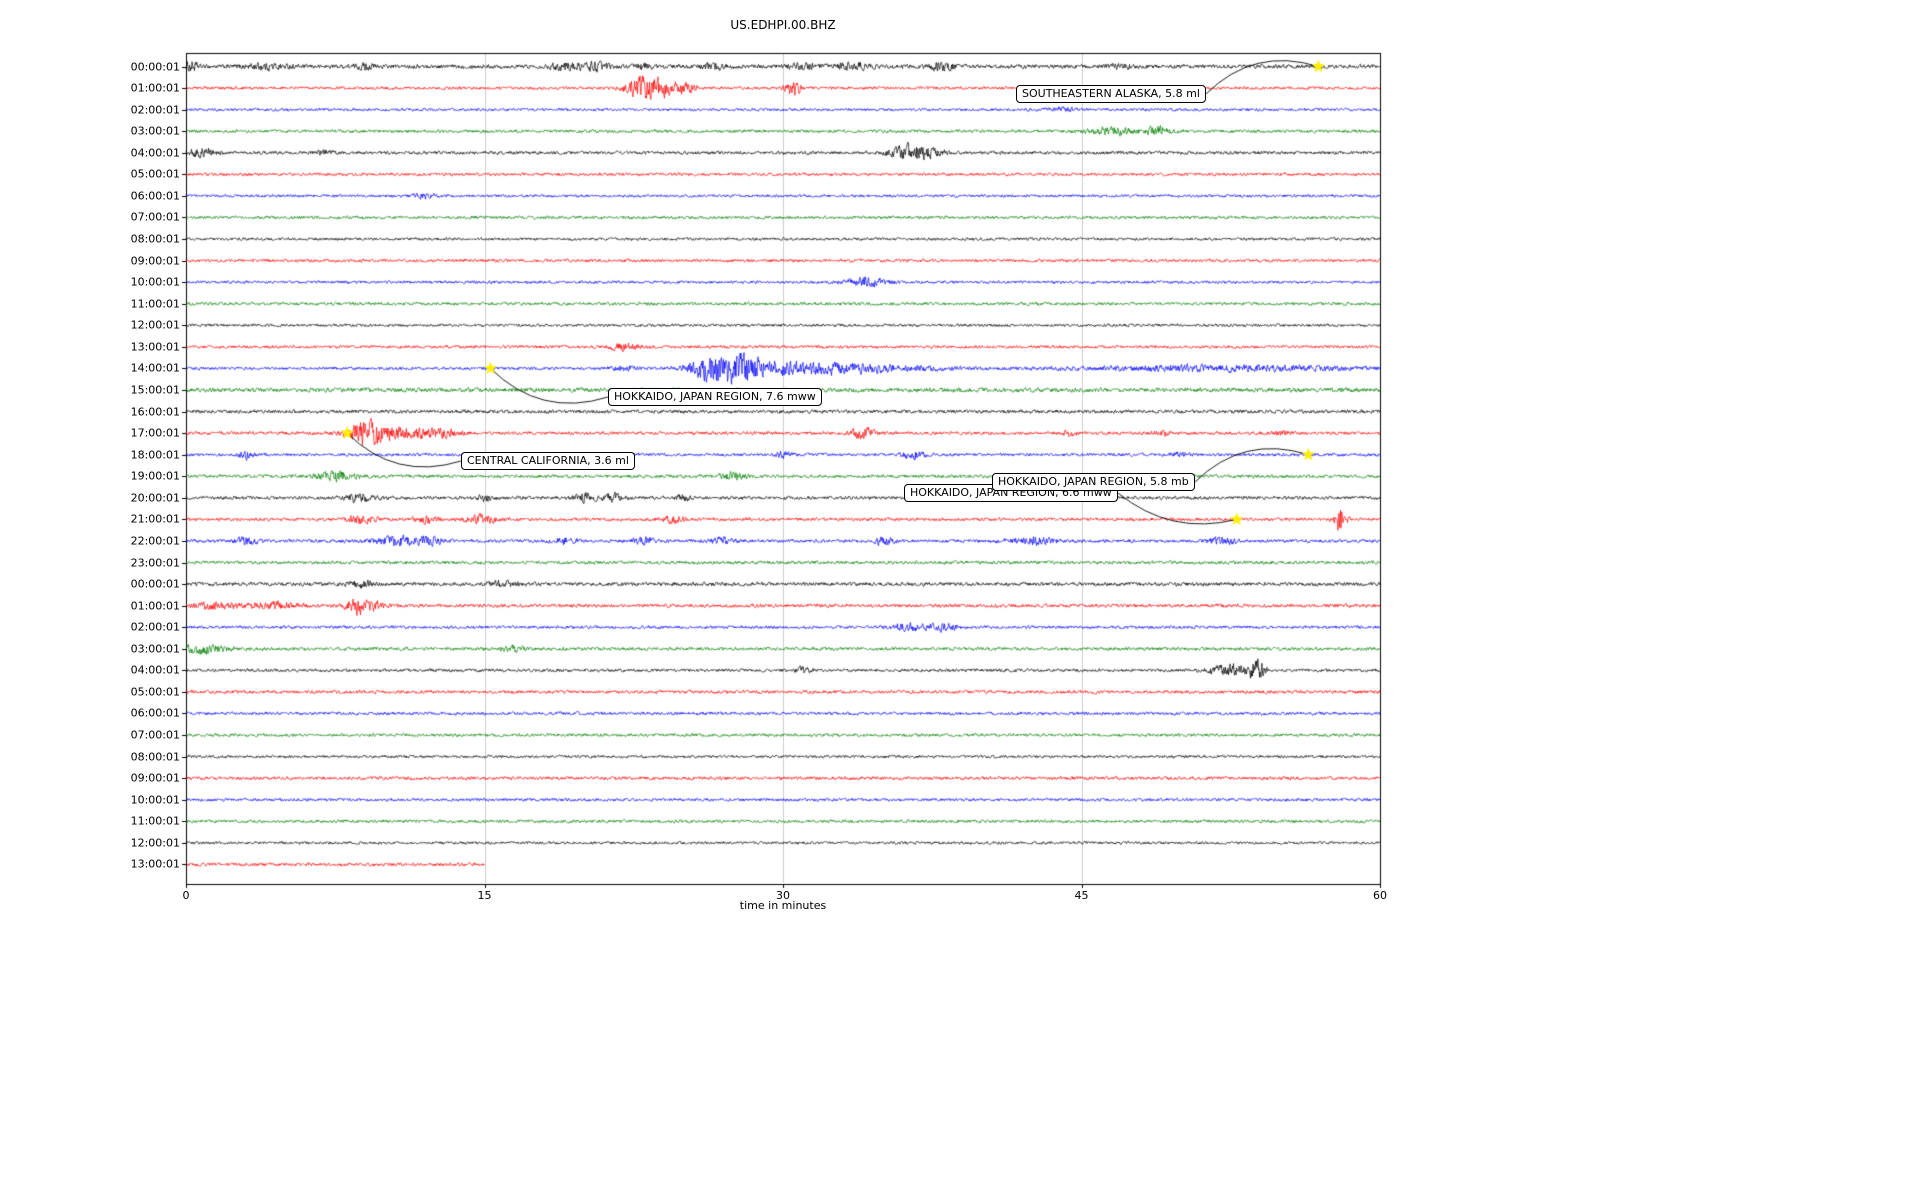  Describe the element at coordinates (155, 455) in the screenshot. I see `row-time-label: 18:00:01` at that location.